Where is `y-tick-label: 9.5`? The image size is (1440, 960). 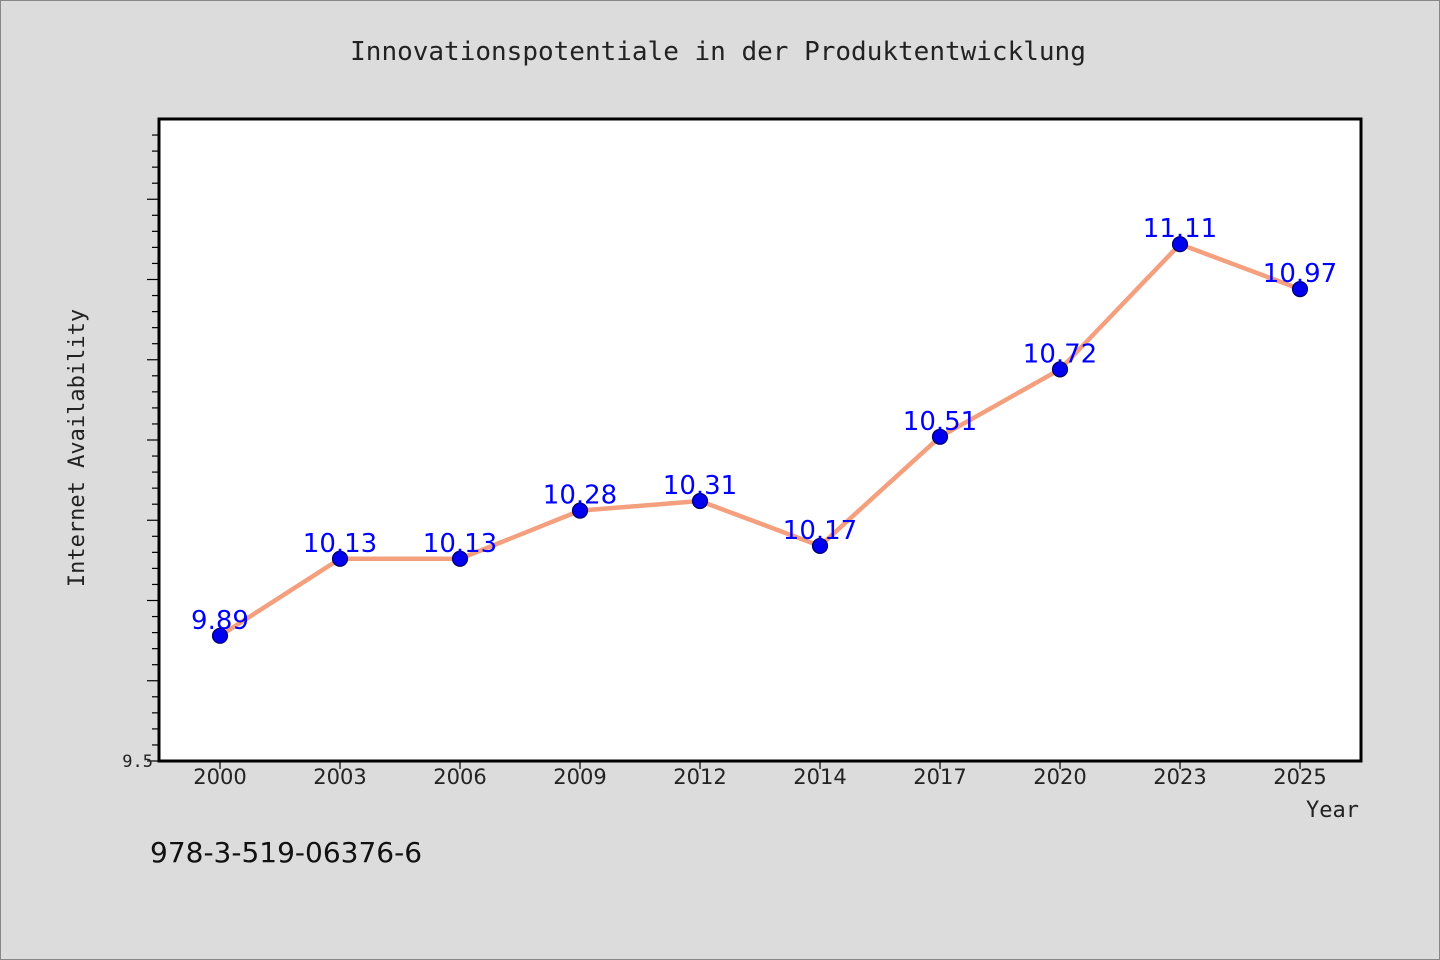
y-tick-label: 9.5 is located at coordinates (137, 762).